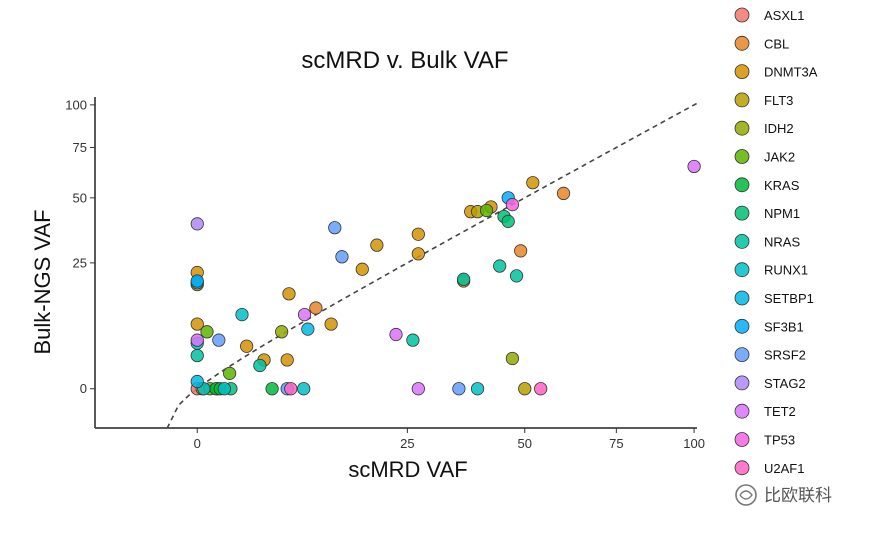 The image size is (877, 533). What do you see at coordinates (742, 43) in the screenshot?
I see `legend-key-cbl` at bounding box center [742, 43].